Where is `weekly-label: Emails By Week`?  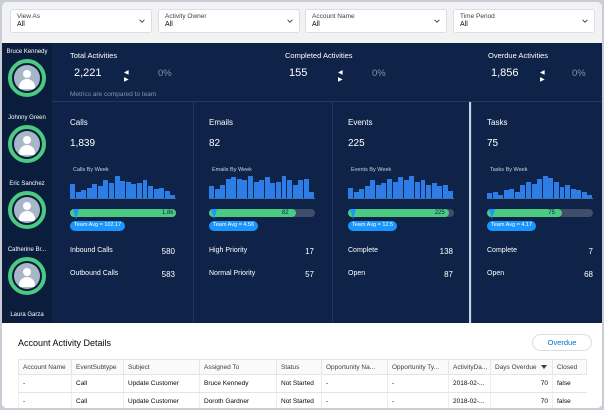 weekly-label: Emails By Week is located at coordinates (232, 170).